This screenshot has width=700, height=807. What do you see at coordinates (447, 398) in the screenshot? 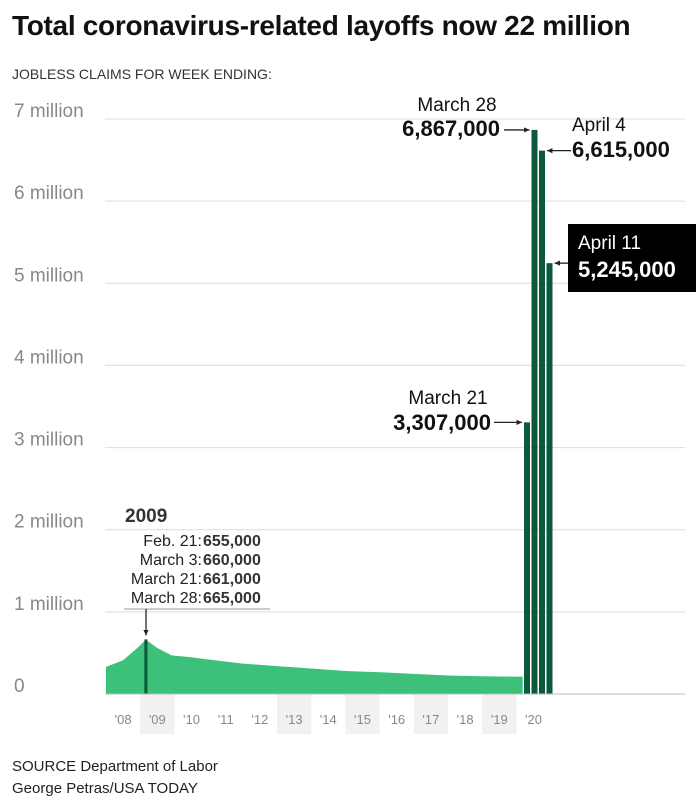
I see `label-date-march-21: March 21` at bounding box center [447, 398].